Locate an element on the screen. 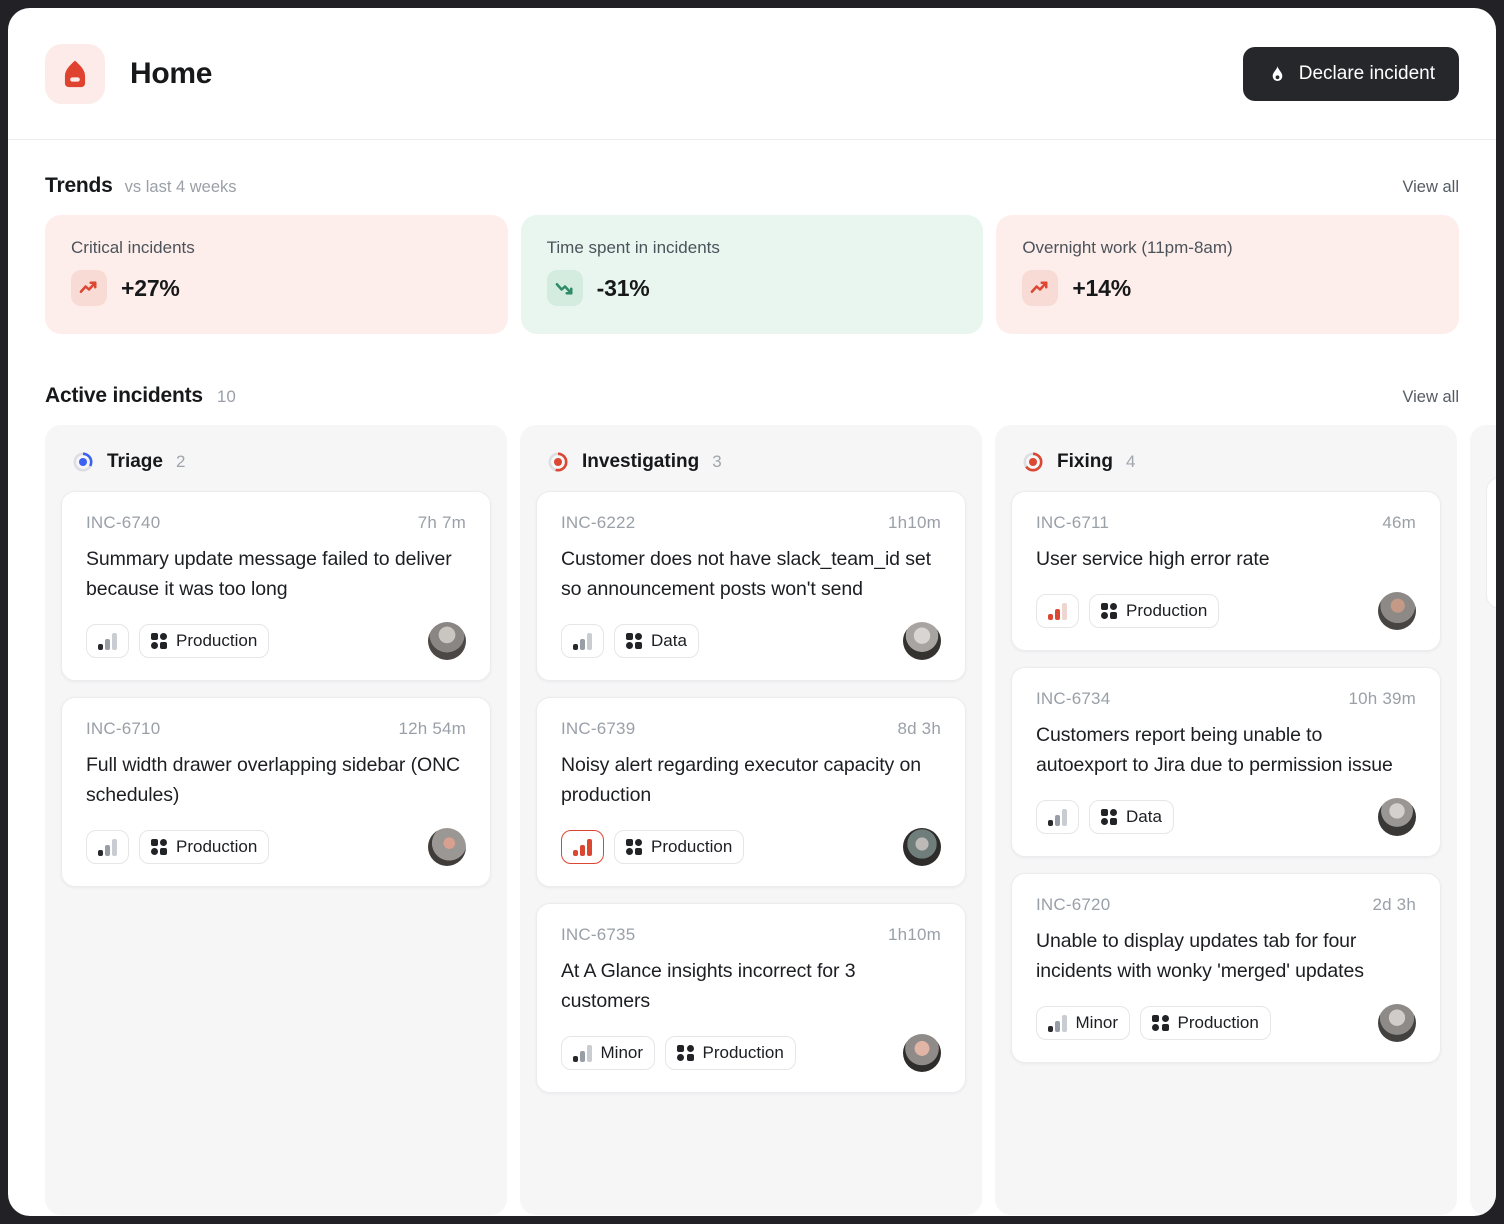 The image size is (1504, 1224). incident-duration: 8d 3h is located at coordinates (919, 728).